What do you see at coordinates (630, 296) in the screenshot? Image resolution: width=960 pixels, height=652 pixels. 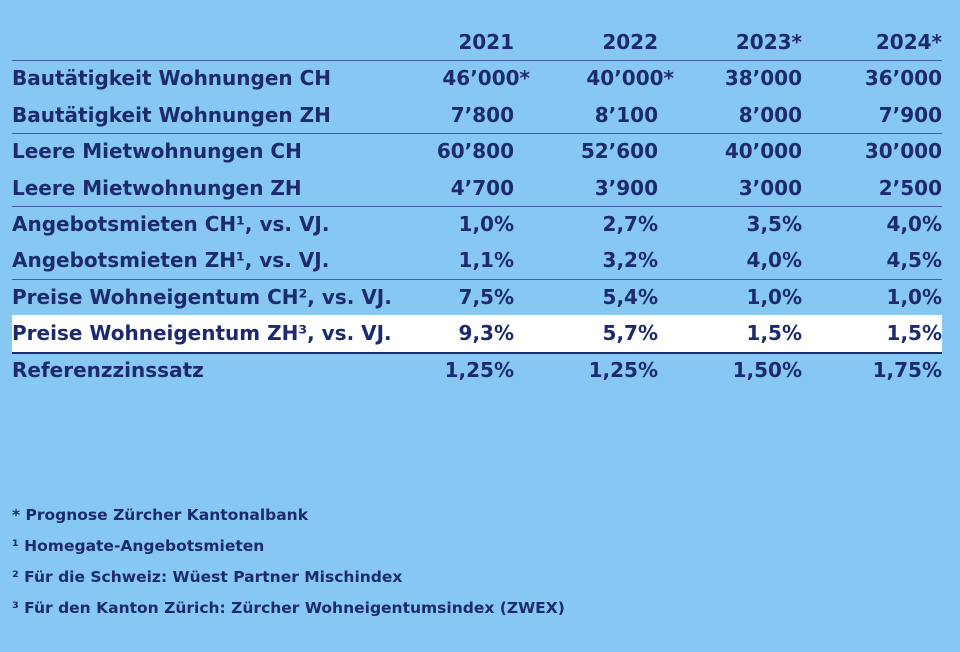 I see `table-cell: 5,4%` at bounding box center [630, 296].